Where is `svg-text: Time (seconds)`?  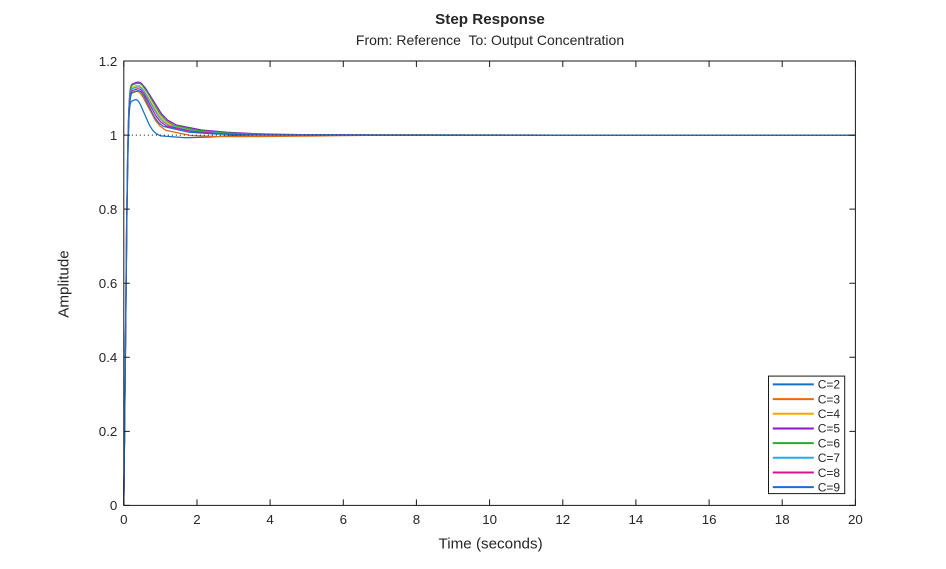 svg-text: Time (seconds) is located at coordinates (491, 544).